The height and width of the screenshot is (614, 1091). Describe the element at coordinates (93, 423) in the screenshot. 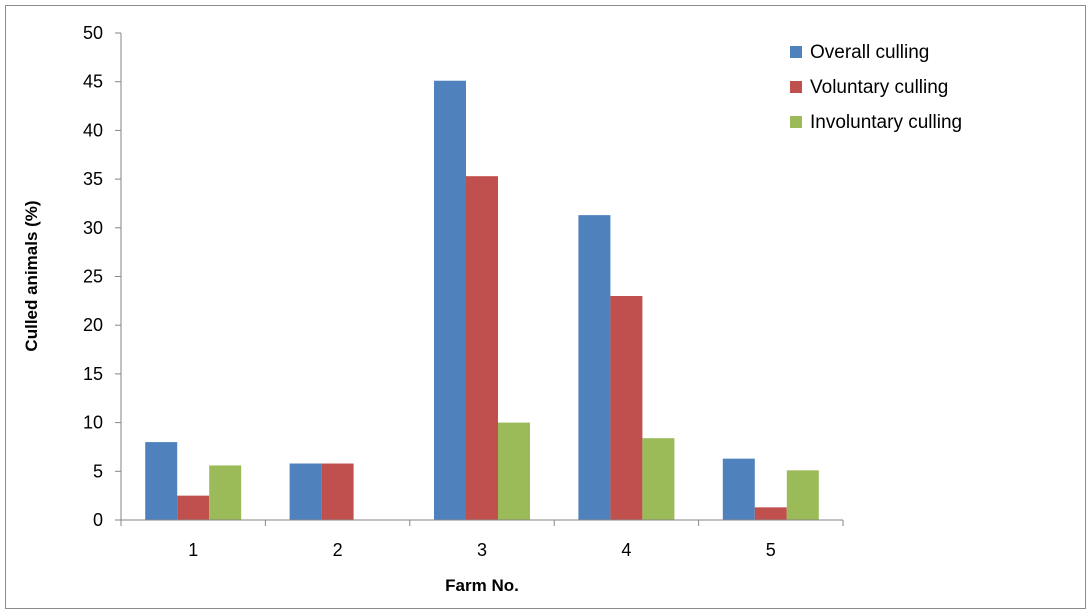

I see `y-tick-label: 10` at that location.